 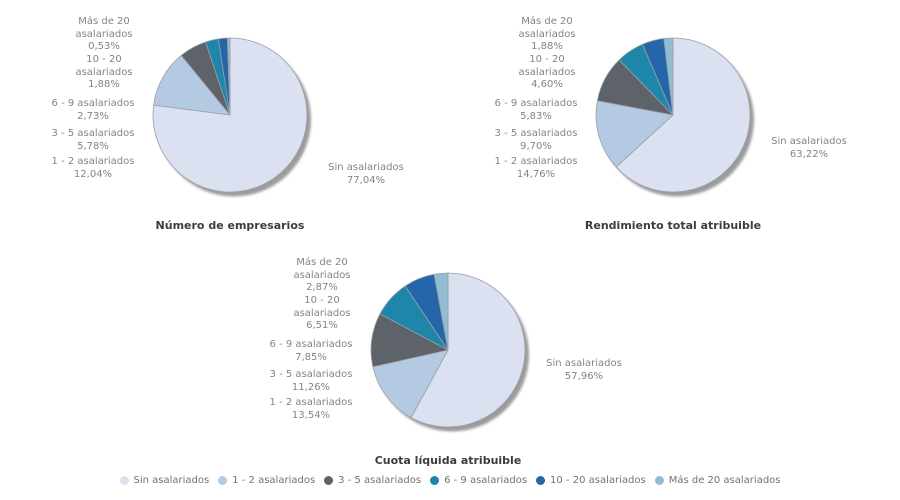 I want to click on slice-label-1-2-asalariados: 1 - 2 asalariados 12,04%, so click(x=93, y=168).